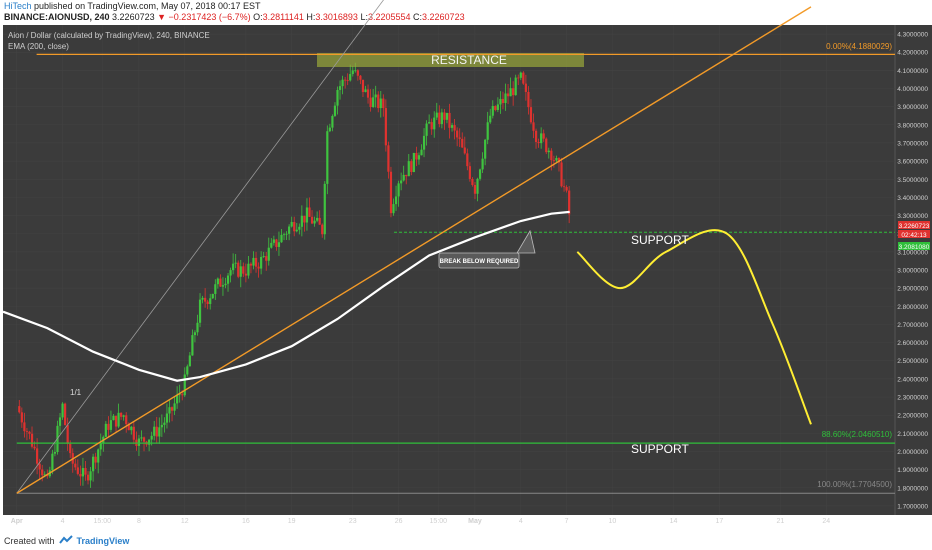  I want to click on resistance-label: RESISTANCE, so click(469, 60).